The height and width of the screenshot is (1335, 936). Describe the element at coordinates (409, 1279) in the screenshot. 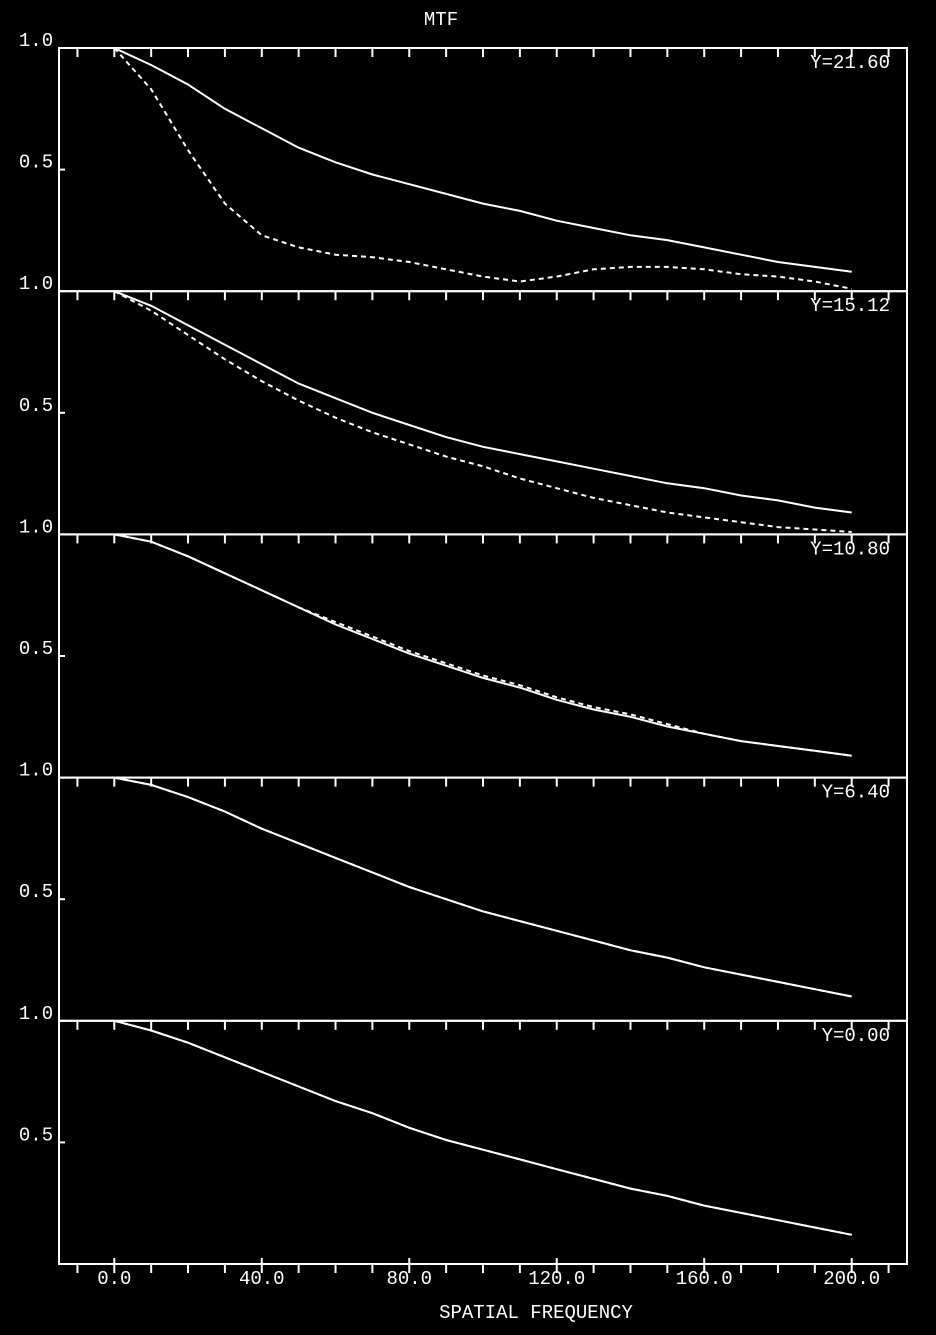

I see `x-tick-label: 80.0` at that location.